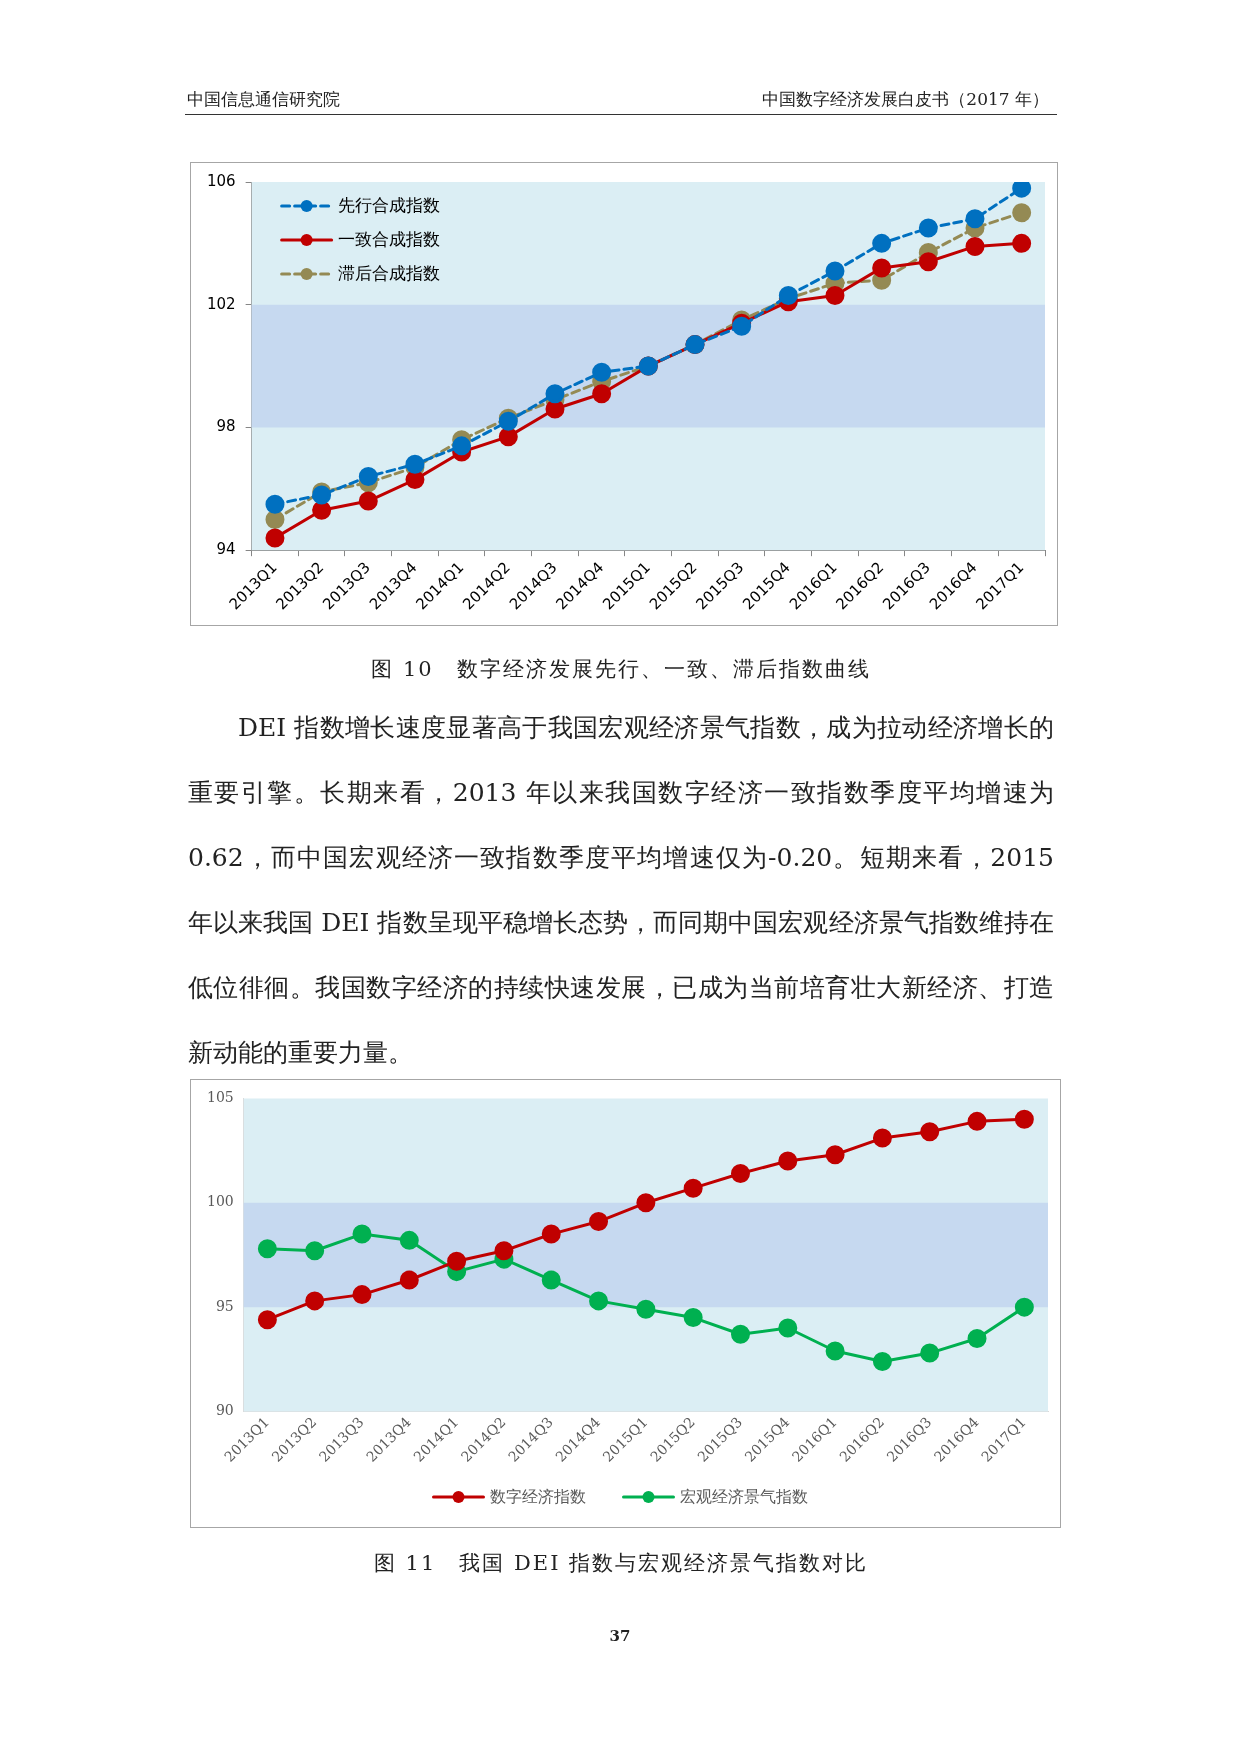  I want to click on caption: 图 10 数字经济发展先行、一致、滞后指数曲线, so click(621, 669).